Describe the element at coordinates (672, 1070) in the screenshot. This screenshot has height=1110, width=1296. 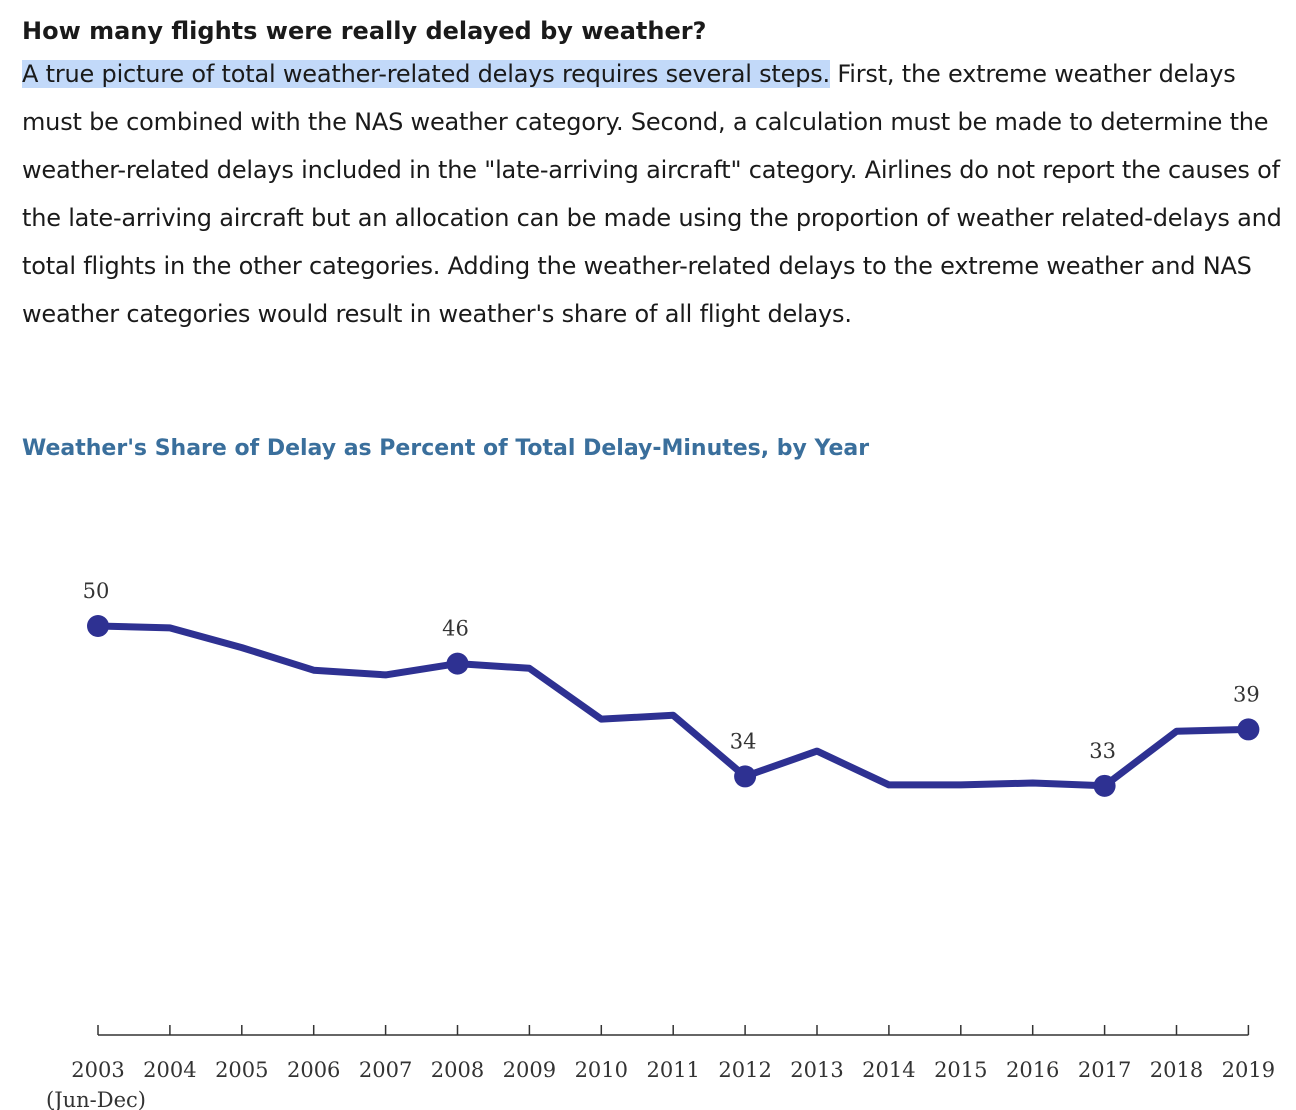
I see `x-tick-label-2011: 2011` at that location.